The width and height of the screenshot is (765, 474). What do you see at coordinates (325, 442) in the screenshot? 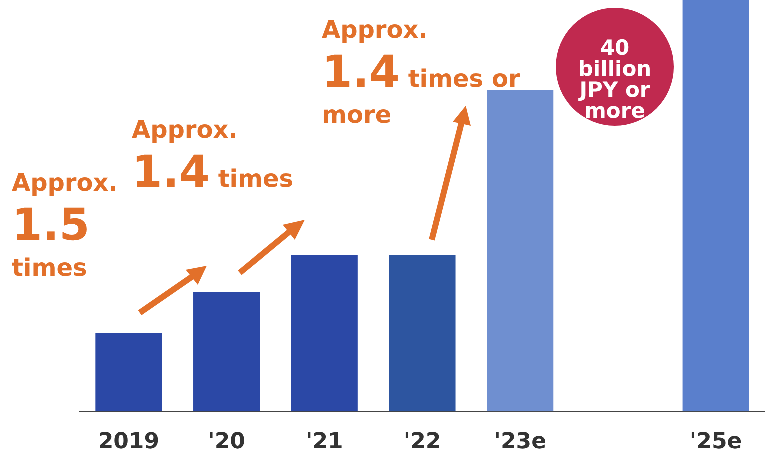
I see `x-tick-label: '21` at bounding box center [325, 442].